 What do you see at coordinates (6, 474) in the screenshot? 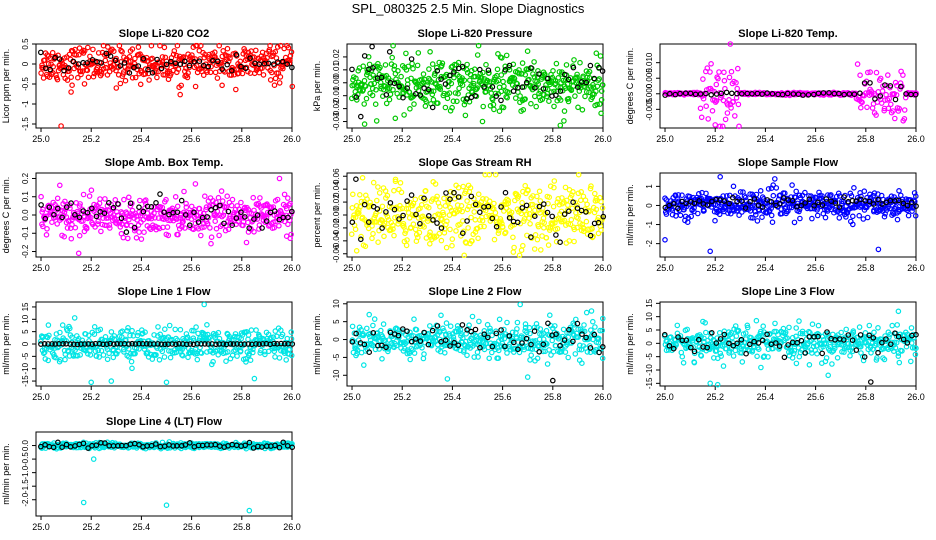
I see `y-axis-label: ml/min per min.` at bounding box center [6, 474].